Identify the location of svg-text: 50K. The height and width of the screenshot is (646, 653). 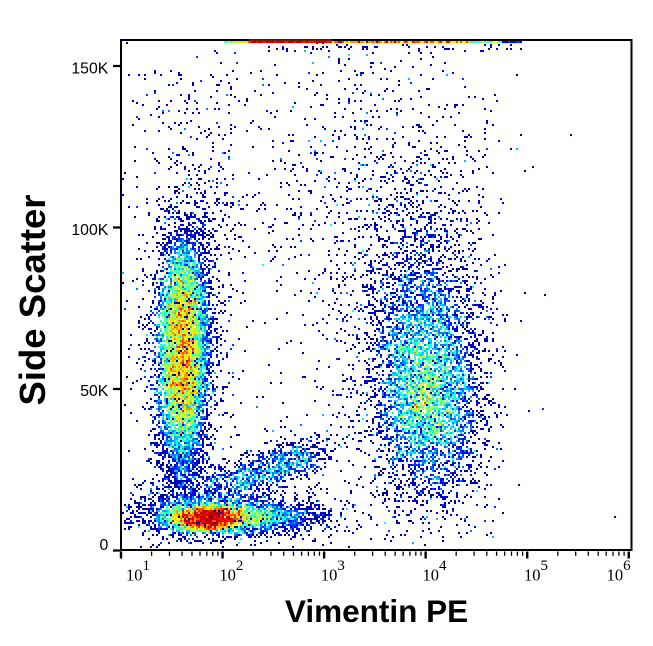
(94, 391).